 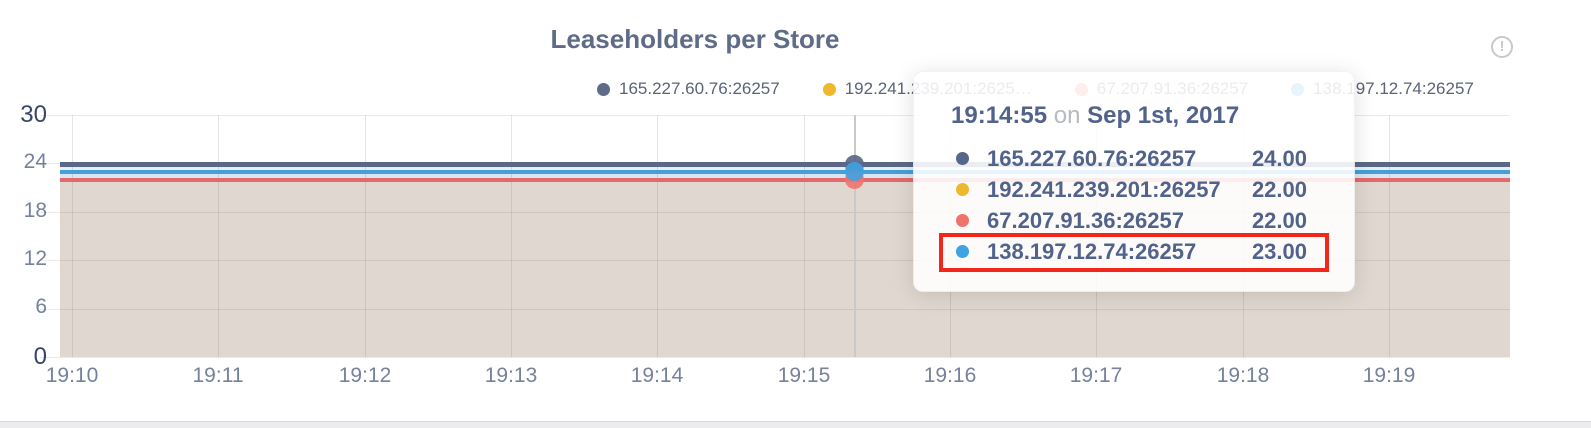 I want to click on x-axis-tick: 19:16, so click(x=950, y=375).